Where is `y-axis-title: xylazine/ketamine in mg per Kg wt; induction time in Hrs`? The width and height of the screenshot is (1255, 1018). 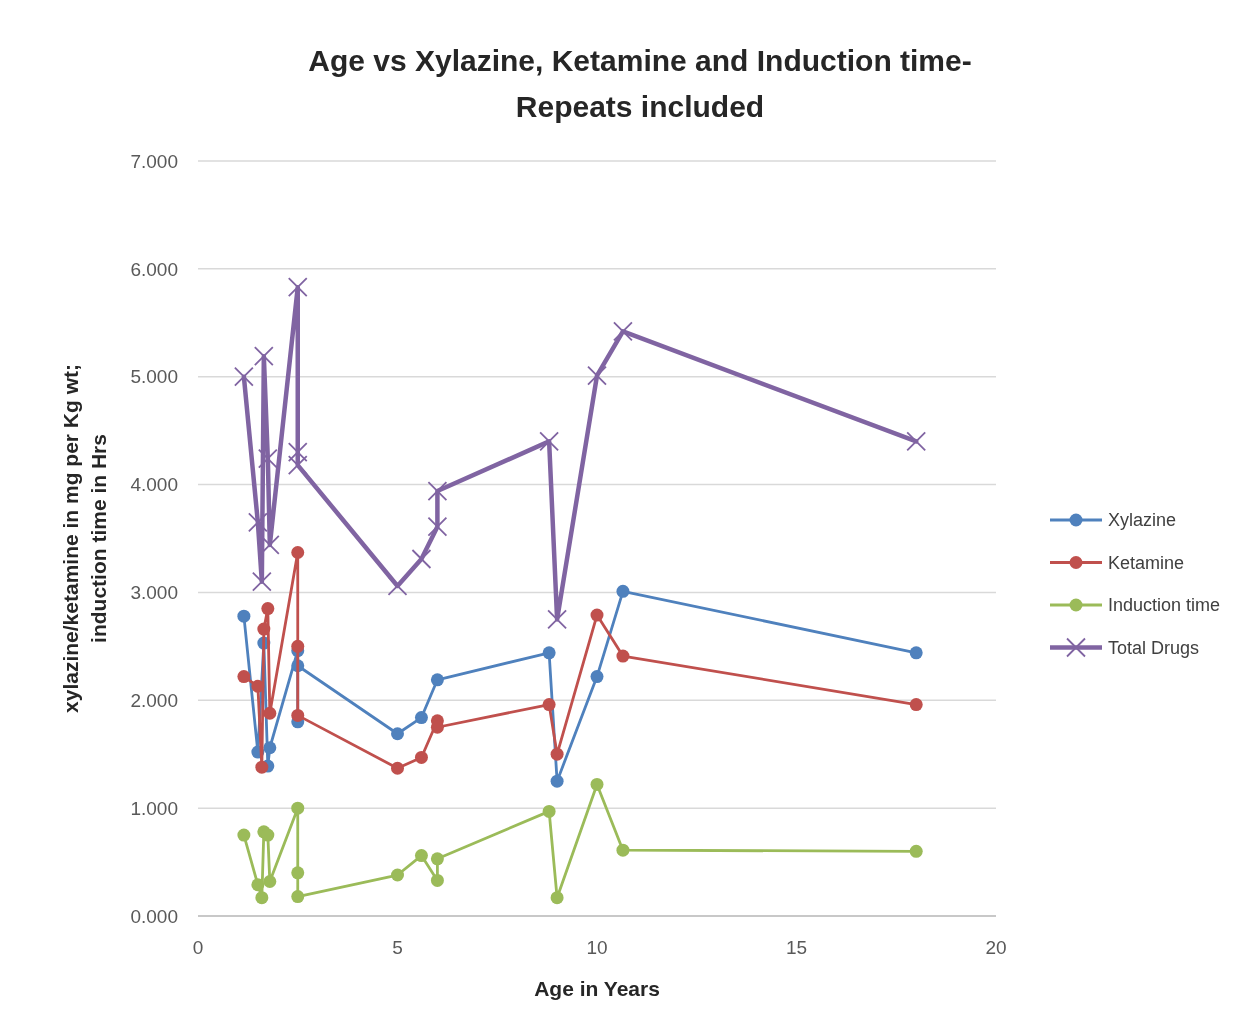 y-axis-title: xylazine/ketamine in mg per Kg wt; induction time in Hrs is located at coordinates (84, 538).